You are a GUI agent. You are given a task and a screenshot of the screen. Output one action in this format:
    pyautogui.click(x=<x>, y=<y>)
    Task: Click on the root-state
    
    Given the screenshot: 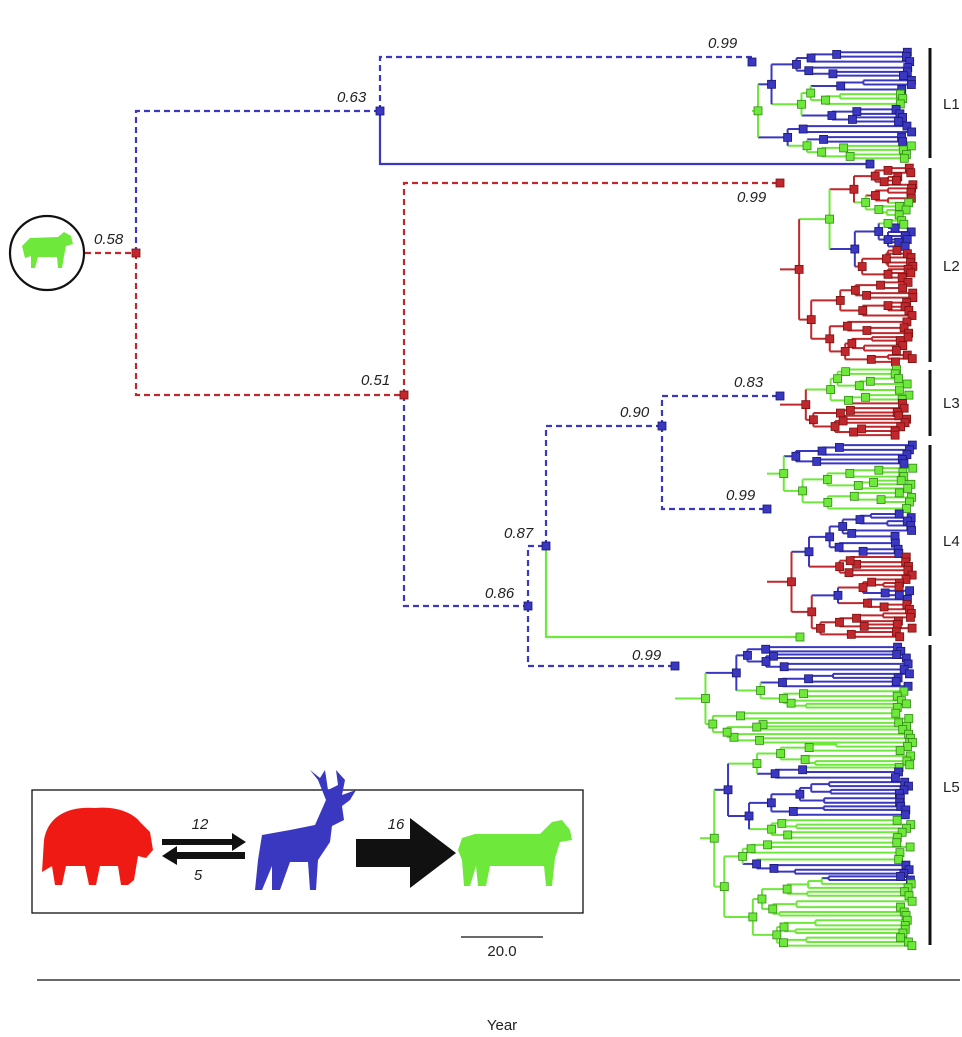 What is the action you would take?
    pyautogui.click(x=47, y=253)
    